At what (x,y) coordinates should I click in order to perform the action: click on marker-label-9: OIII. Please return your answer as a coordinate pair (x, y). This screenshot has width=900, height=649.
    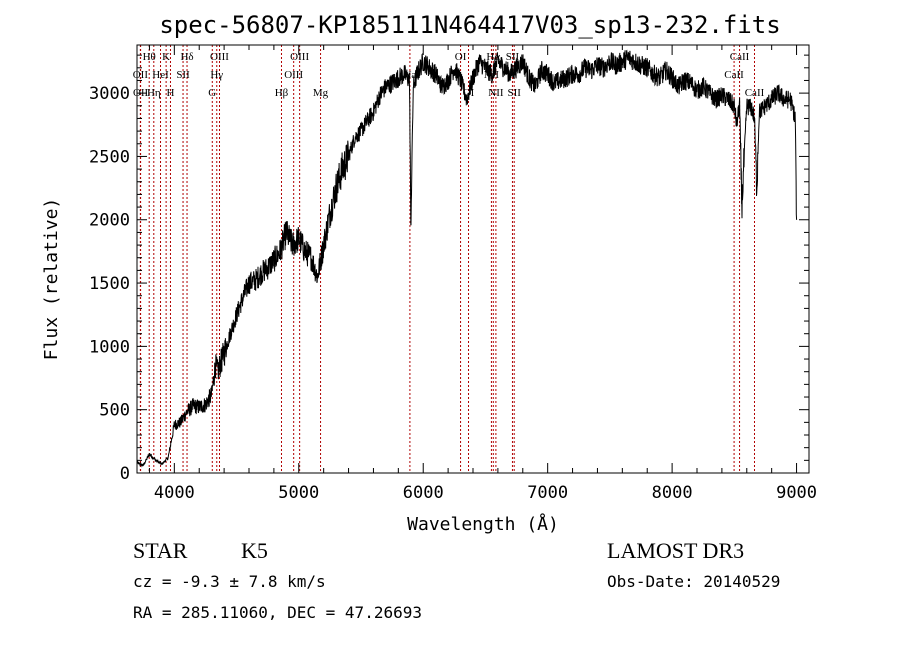
    Looking at the image, I should click on (219, 57).